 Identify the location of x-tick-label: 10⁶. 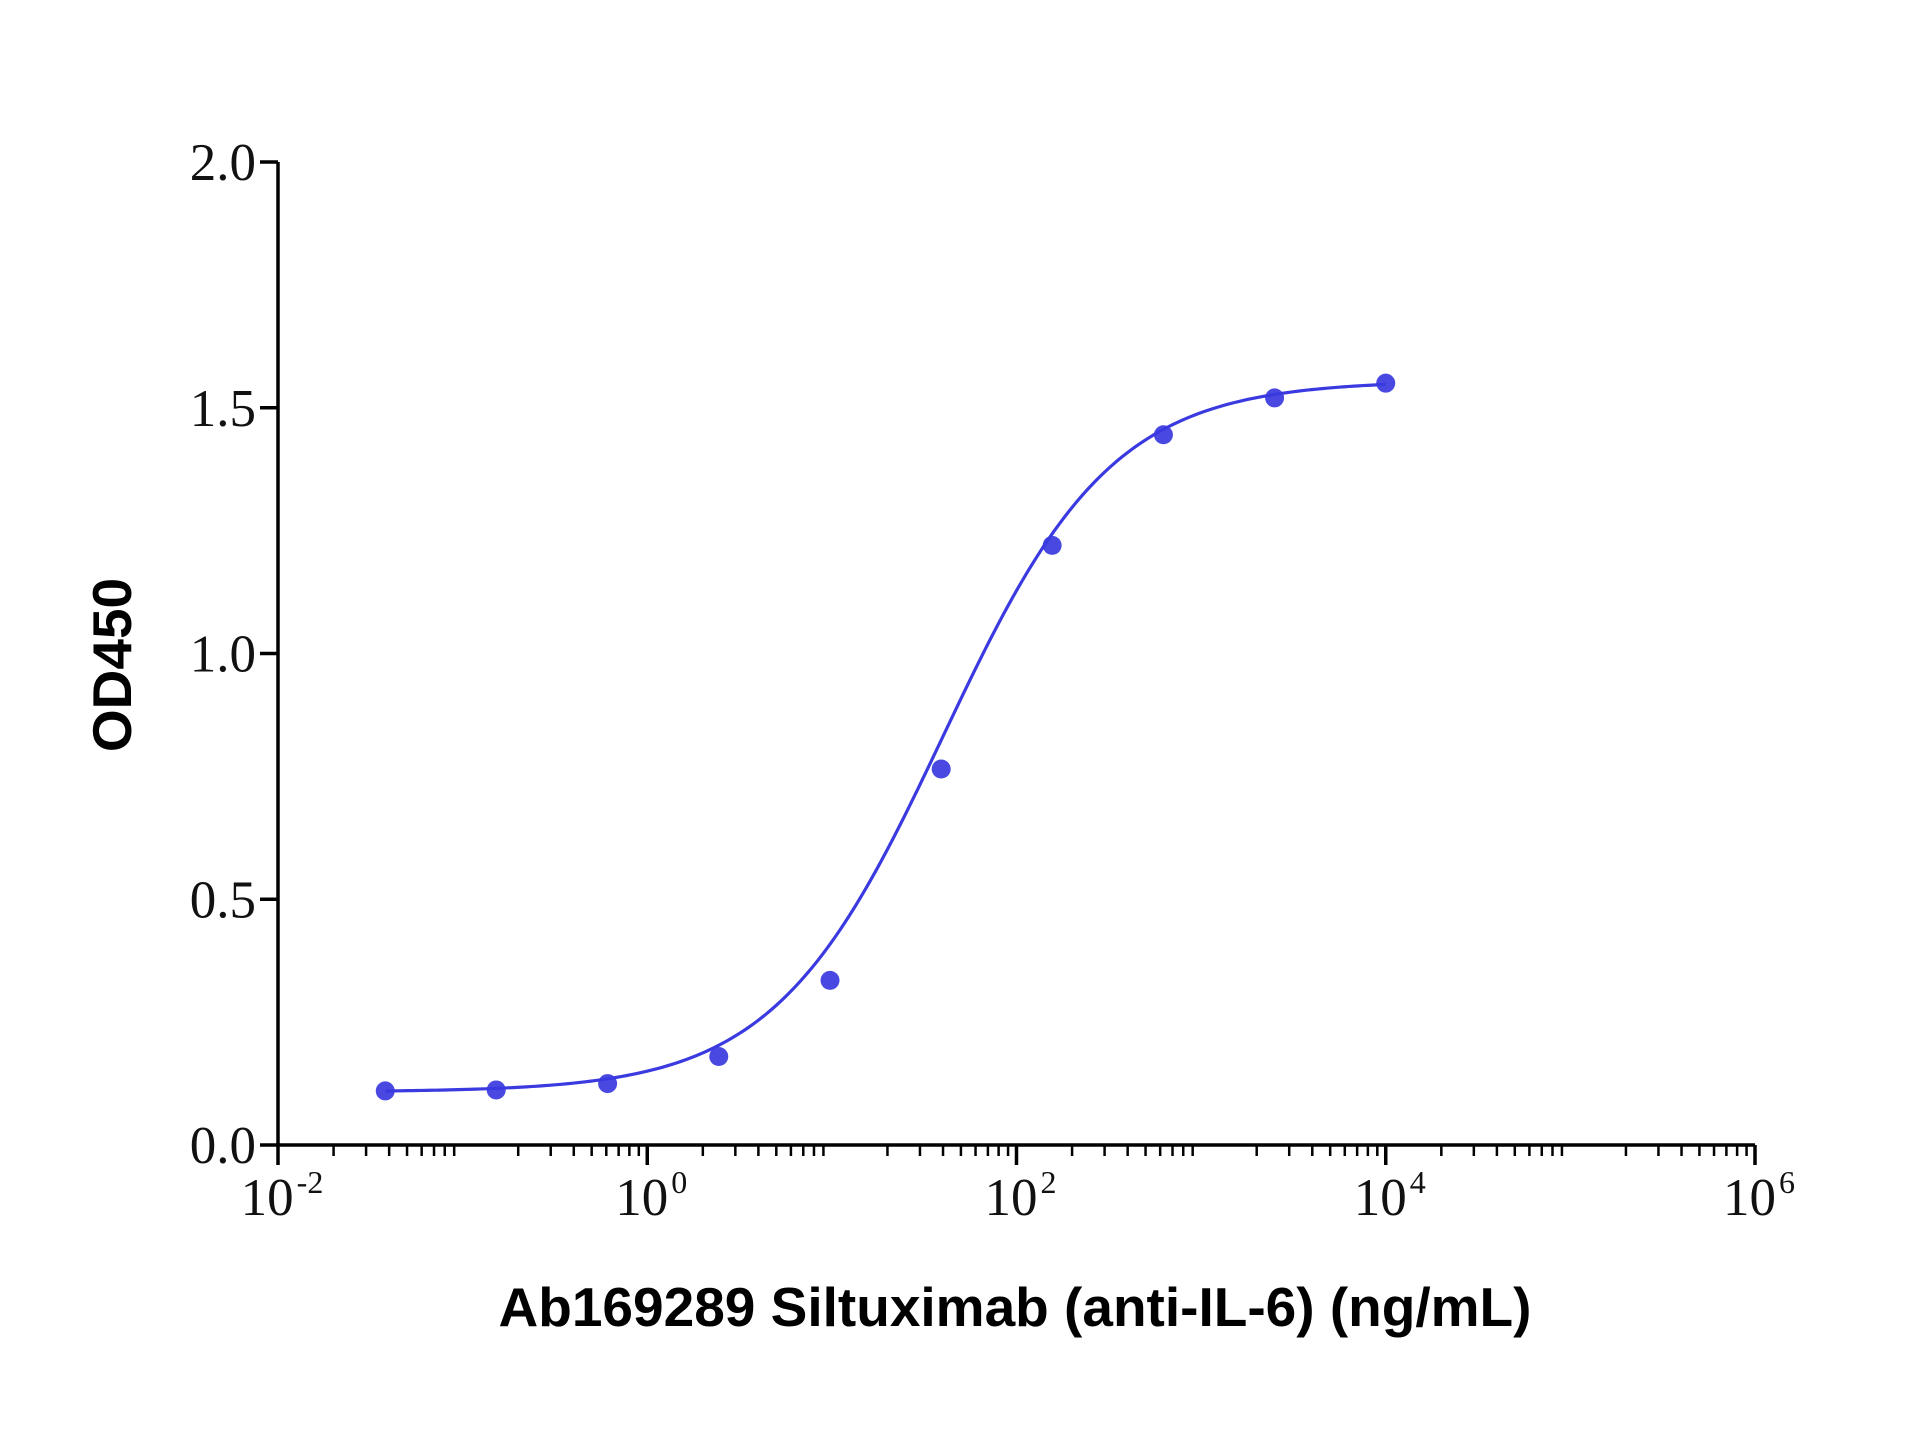
(1759, 1195).